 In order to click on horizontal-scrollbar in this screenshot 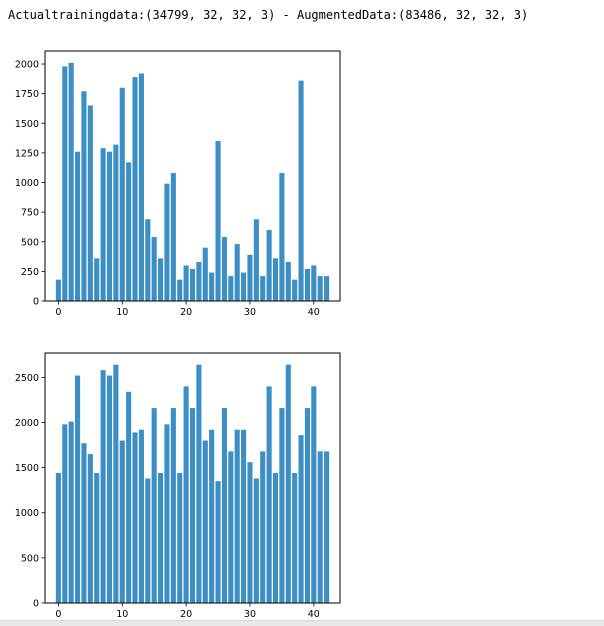, I will do `click(302, 623)`.